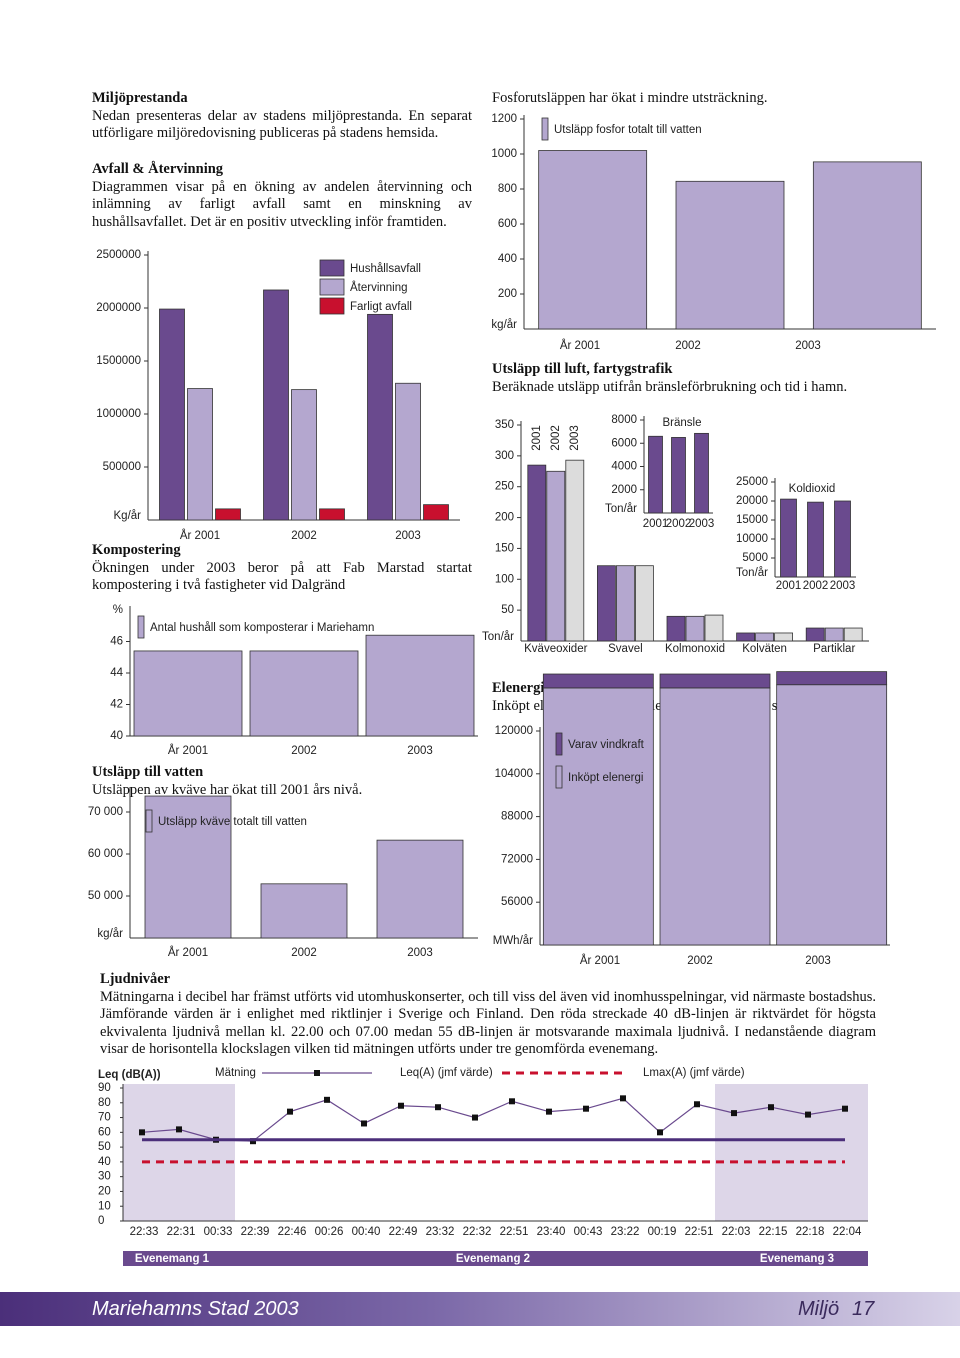  What do you see at coordinates (504, 548) in the screenshot?
I see `y-tick-label: 150` at bounding box center [504, 548].